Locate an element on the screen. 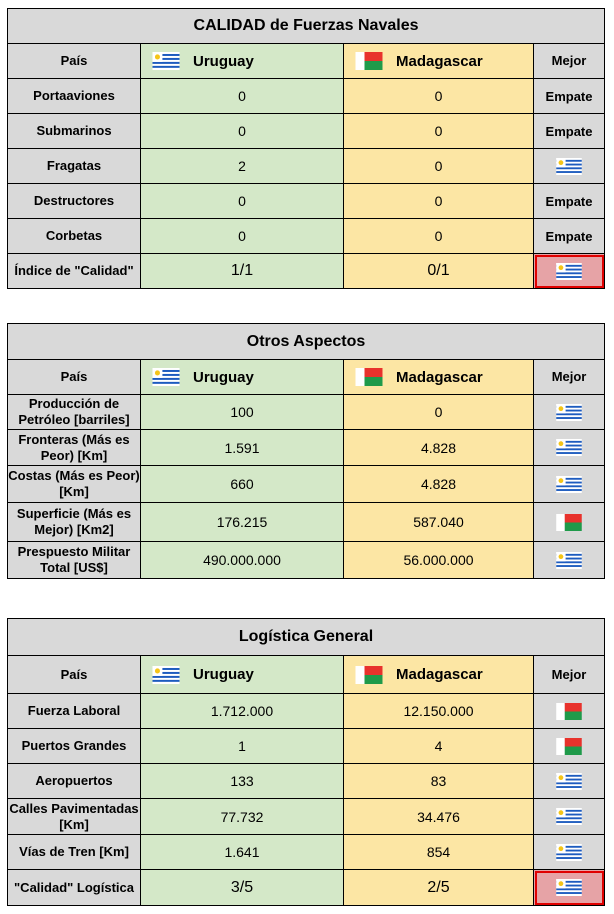  madagascar-value: 587.040 is located at coordinates (438, 522).